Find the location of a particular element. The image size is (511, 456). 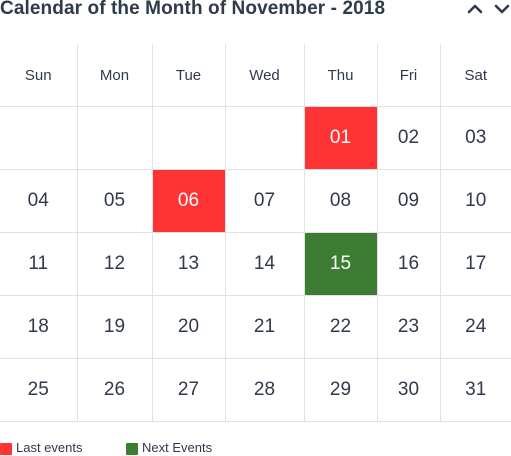

day-cell-03: 03 is located at coordinates (475, 138).